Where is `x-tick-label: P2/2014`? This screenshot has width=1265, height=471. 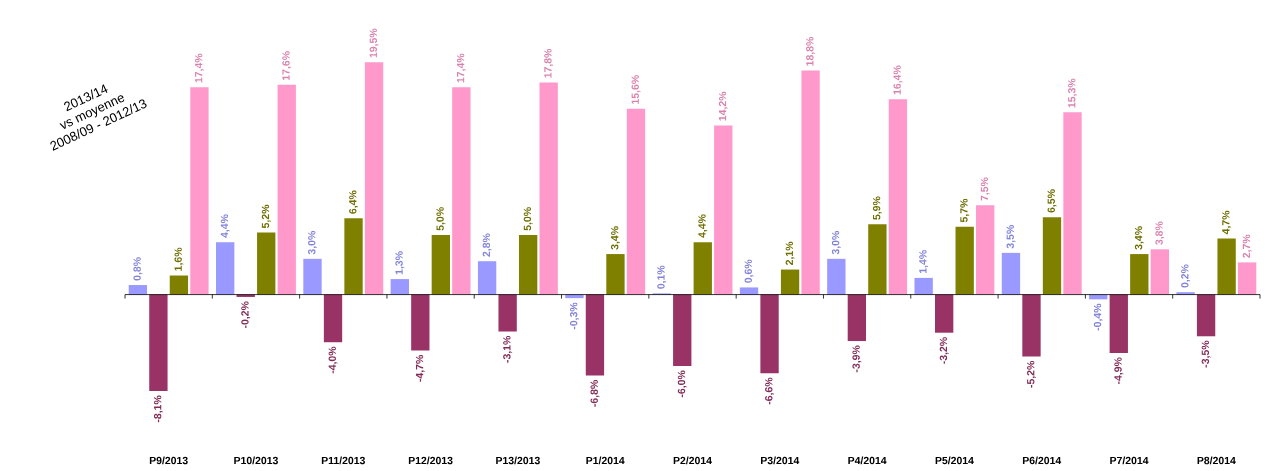
x-tick-label: P2/2014 is located at coordinates (692, 460).